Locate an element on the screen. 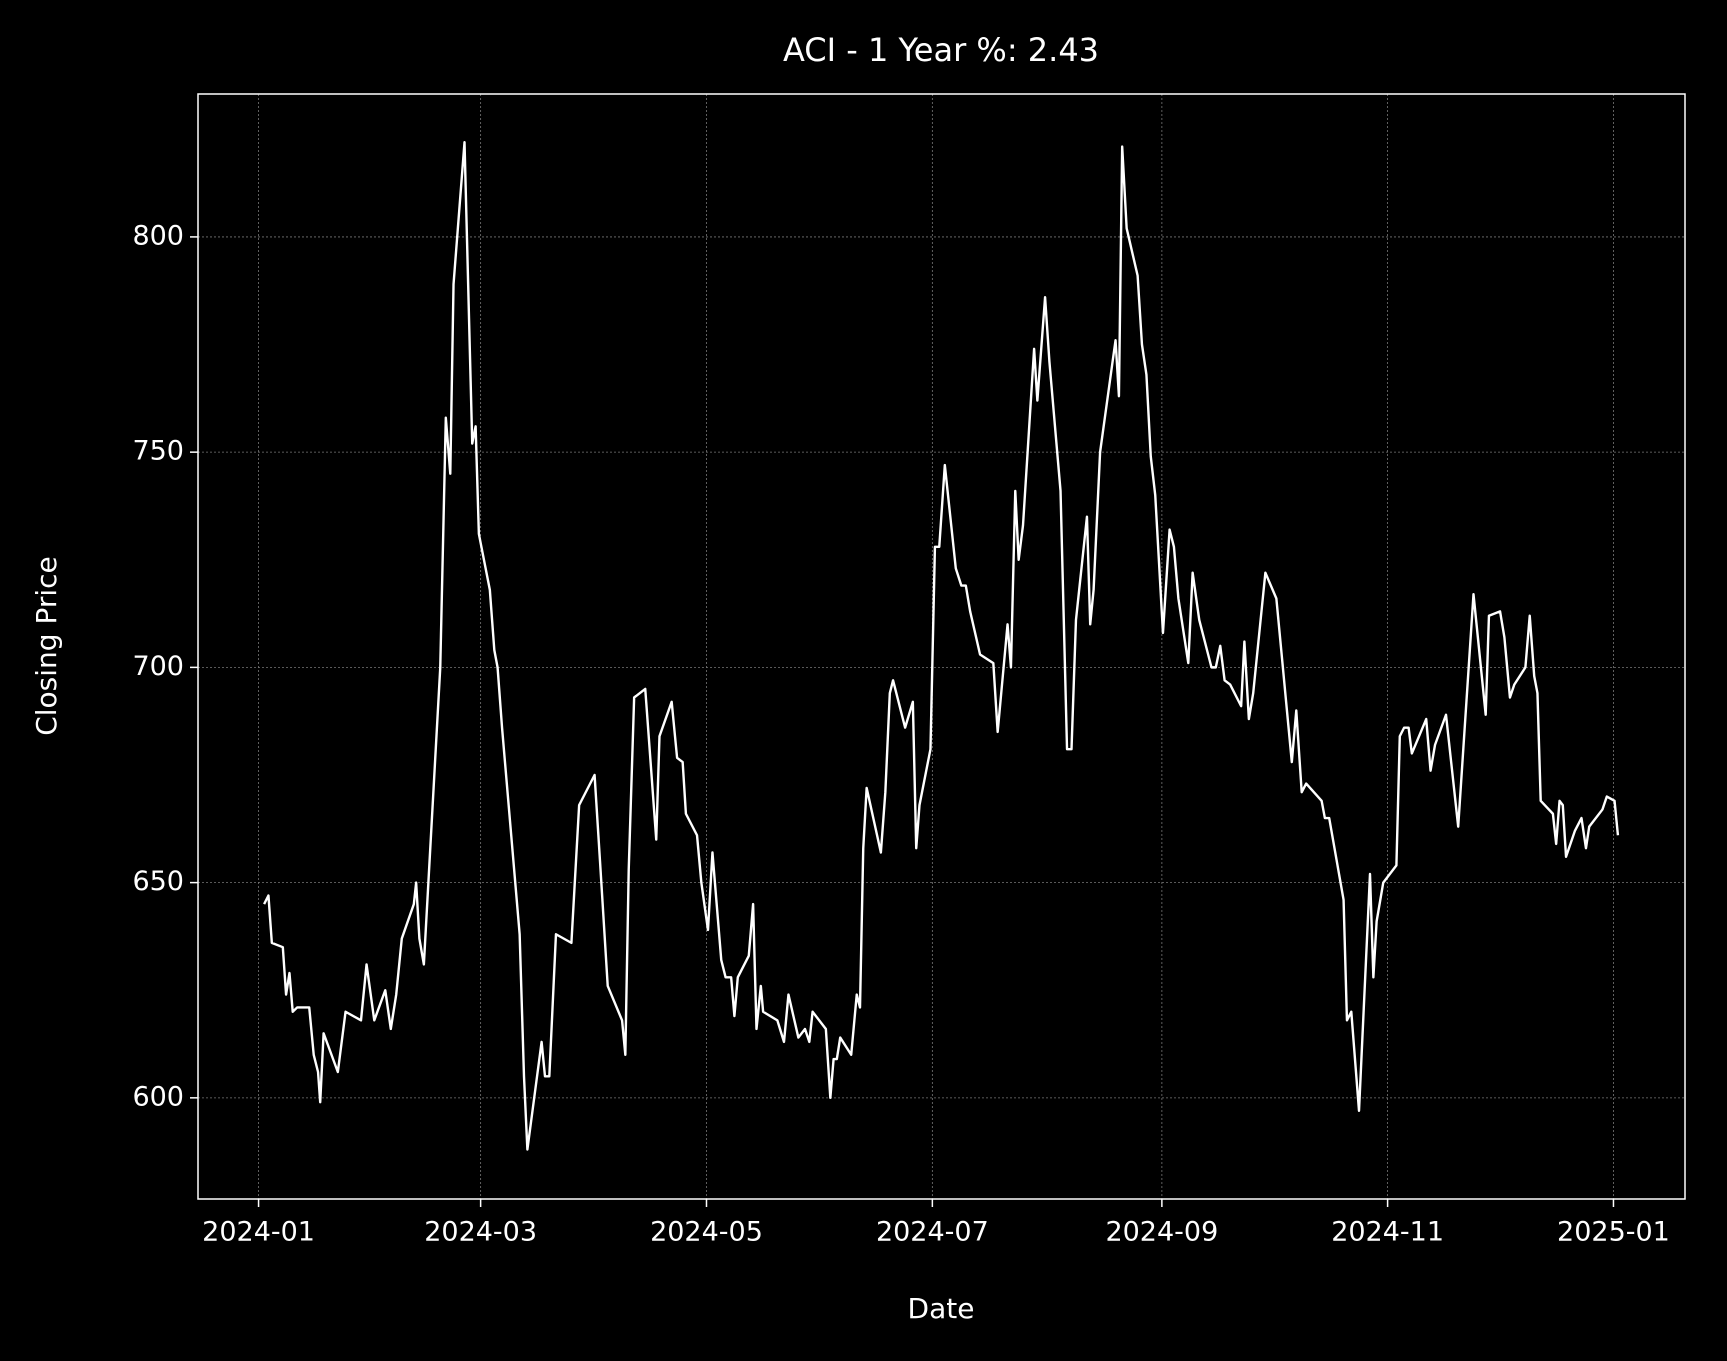  y-tick-label: 750 is located at coordinates (158, 451).